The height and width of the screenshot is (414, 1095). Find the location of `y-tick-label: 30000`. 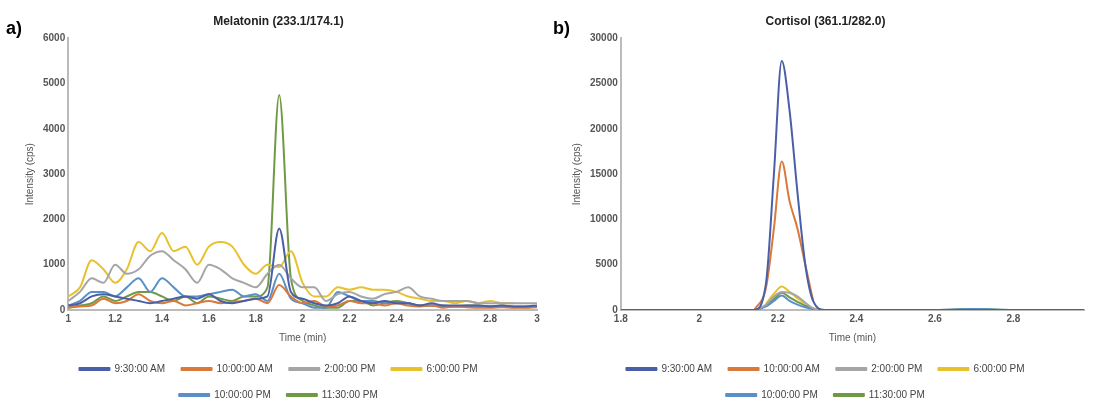

y-tick-label: 30000 is located at coordinates (604, 38).